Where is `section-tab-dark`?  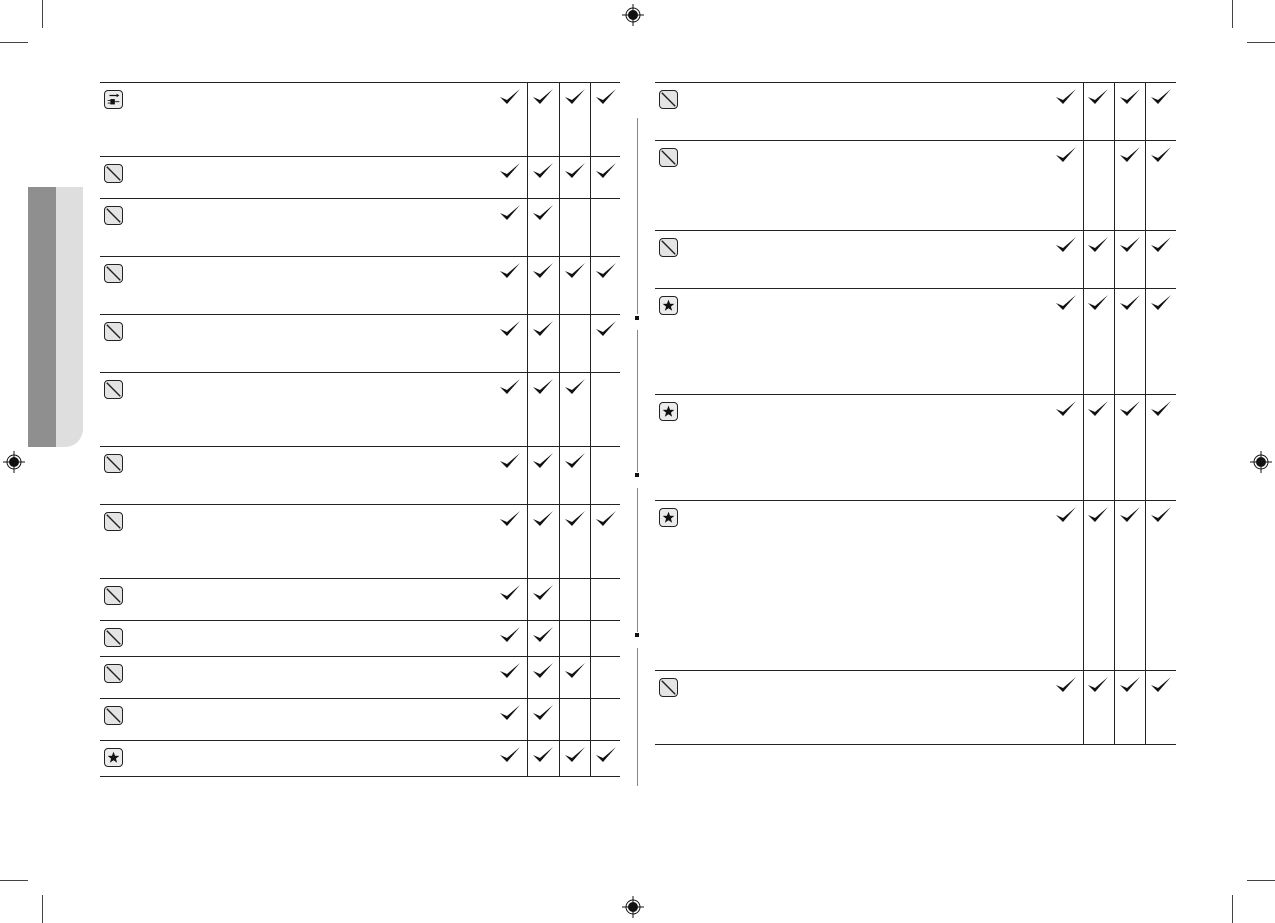
section-tab-dark is located at coordinates (42, 317).